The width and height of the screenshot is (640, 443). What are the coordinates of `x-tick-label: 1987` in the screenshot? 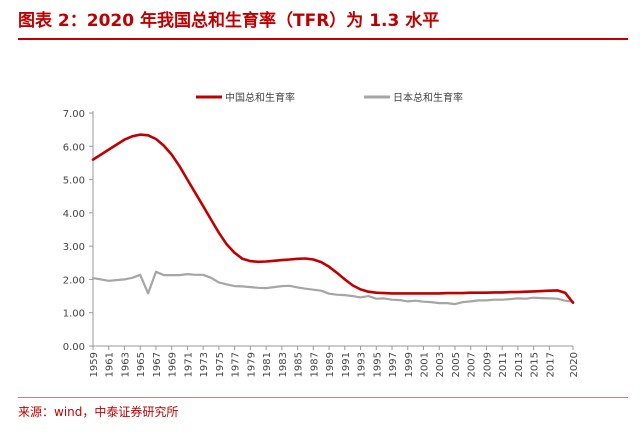 It's located at (314, 364).